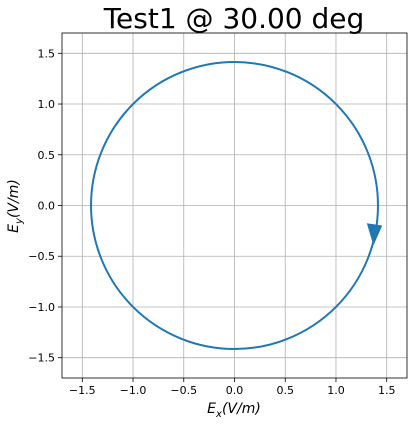  What do you see at coordinates (387, 390) in the screenshot?
I see `x-tick-label: 1.5` at bounding box center [387, 390].